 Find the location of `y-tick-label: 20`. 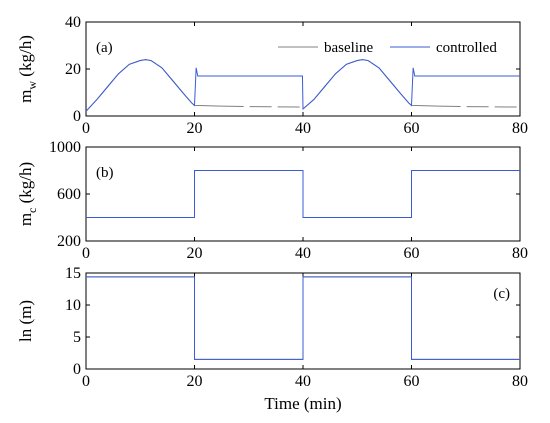

y-tick-label: 20 is located at coordinates (73, 69).